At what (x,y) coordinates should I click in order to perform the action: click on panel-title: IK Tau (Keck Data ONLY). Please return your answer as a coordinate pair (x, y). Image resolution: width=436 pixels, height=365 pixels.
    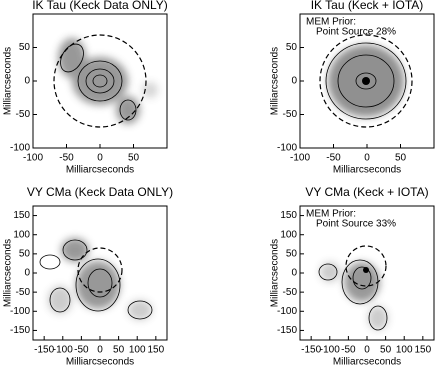
    Looking at the image, I should click on (100, 6).